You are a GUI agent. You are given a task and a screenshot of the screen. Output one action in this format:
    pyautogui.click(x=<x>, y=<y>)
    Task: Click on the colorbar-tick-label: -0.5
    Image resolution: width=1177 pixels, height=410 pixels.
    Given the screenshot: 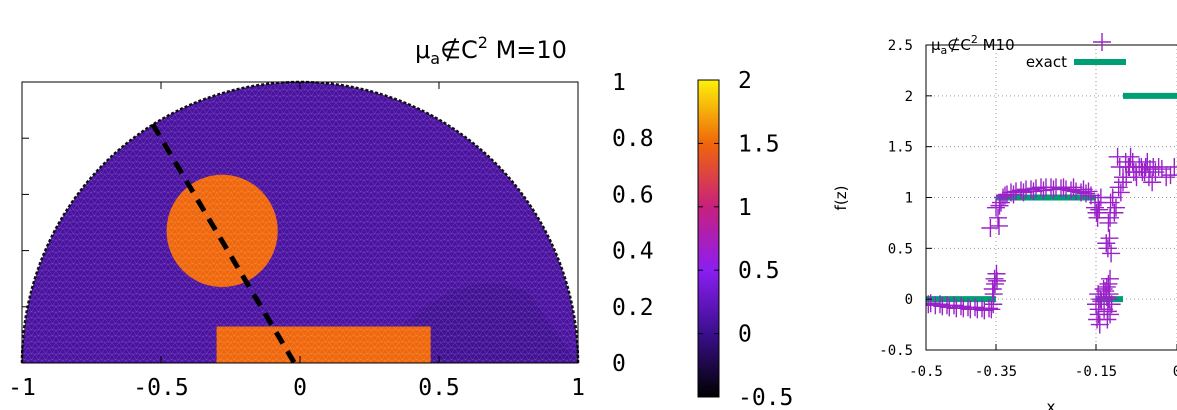 What is the action you would take?
    pyautogui.click(x=765, y=397)
    